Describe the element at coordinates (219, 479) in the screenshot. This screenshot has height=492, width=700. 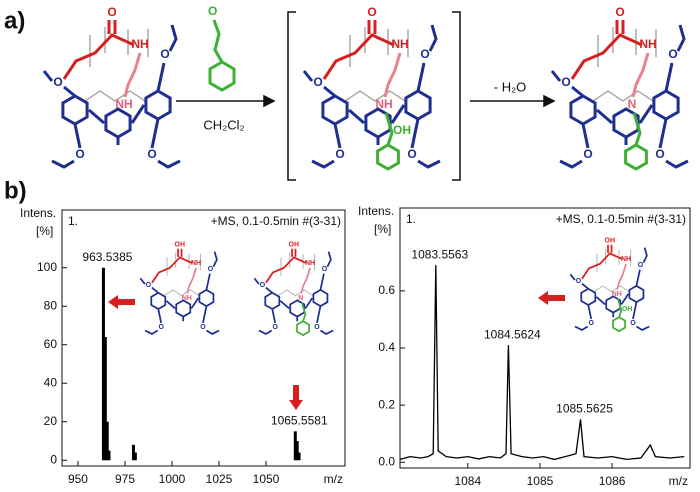
I see `x-tick-label: 1025` at that location.